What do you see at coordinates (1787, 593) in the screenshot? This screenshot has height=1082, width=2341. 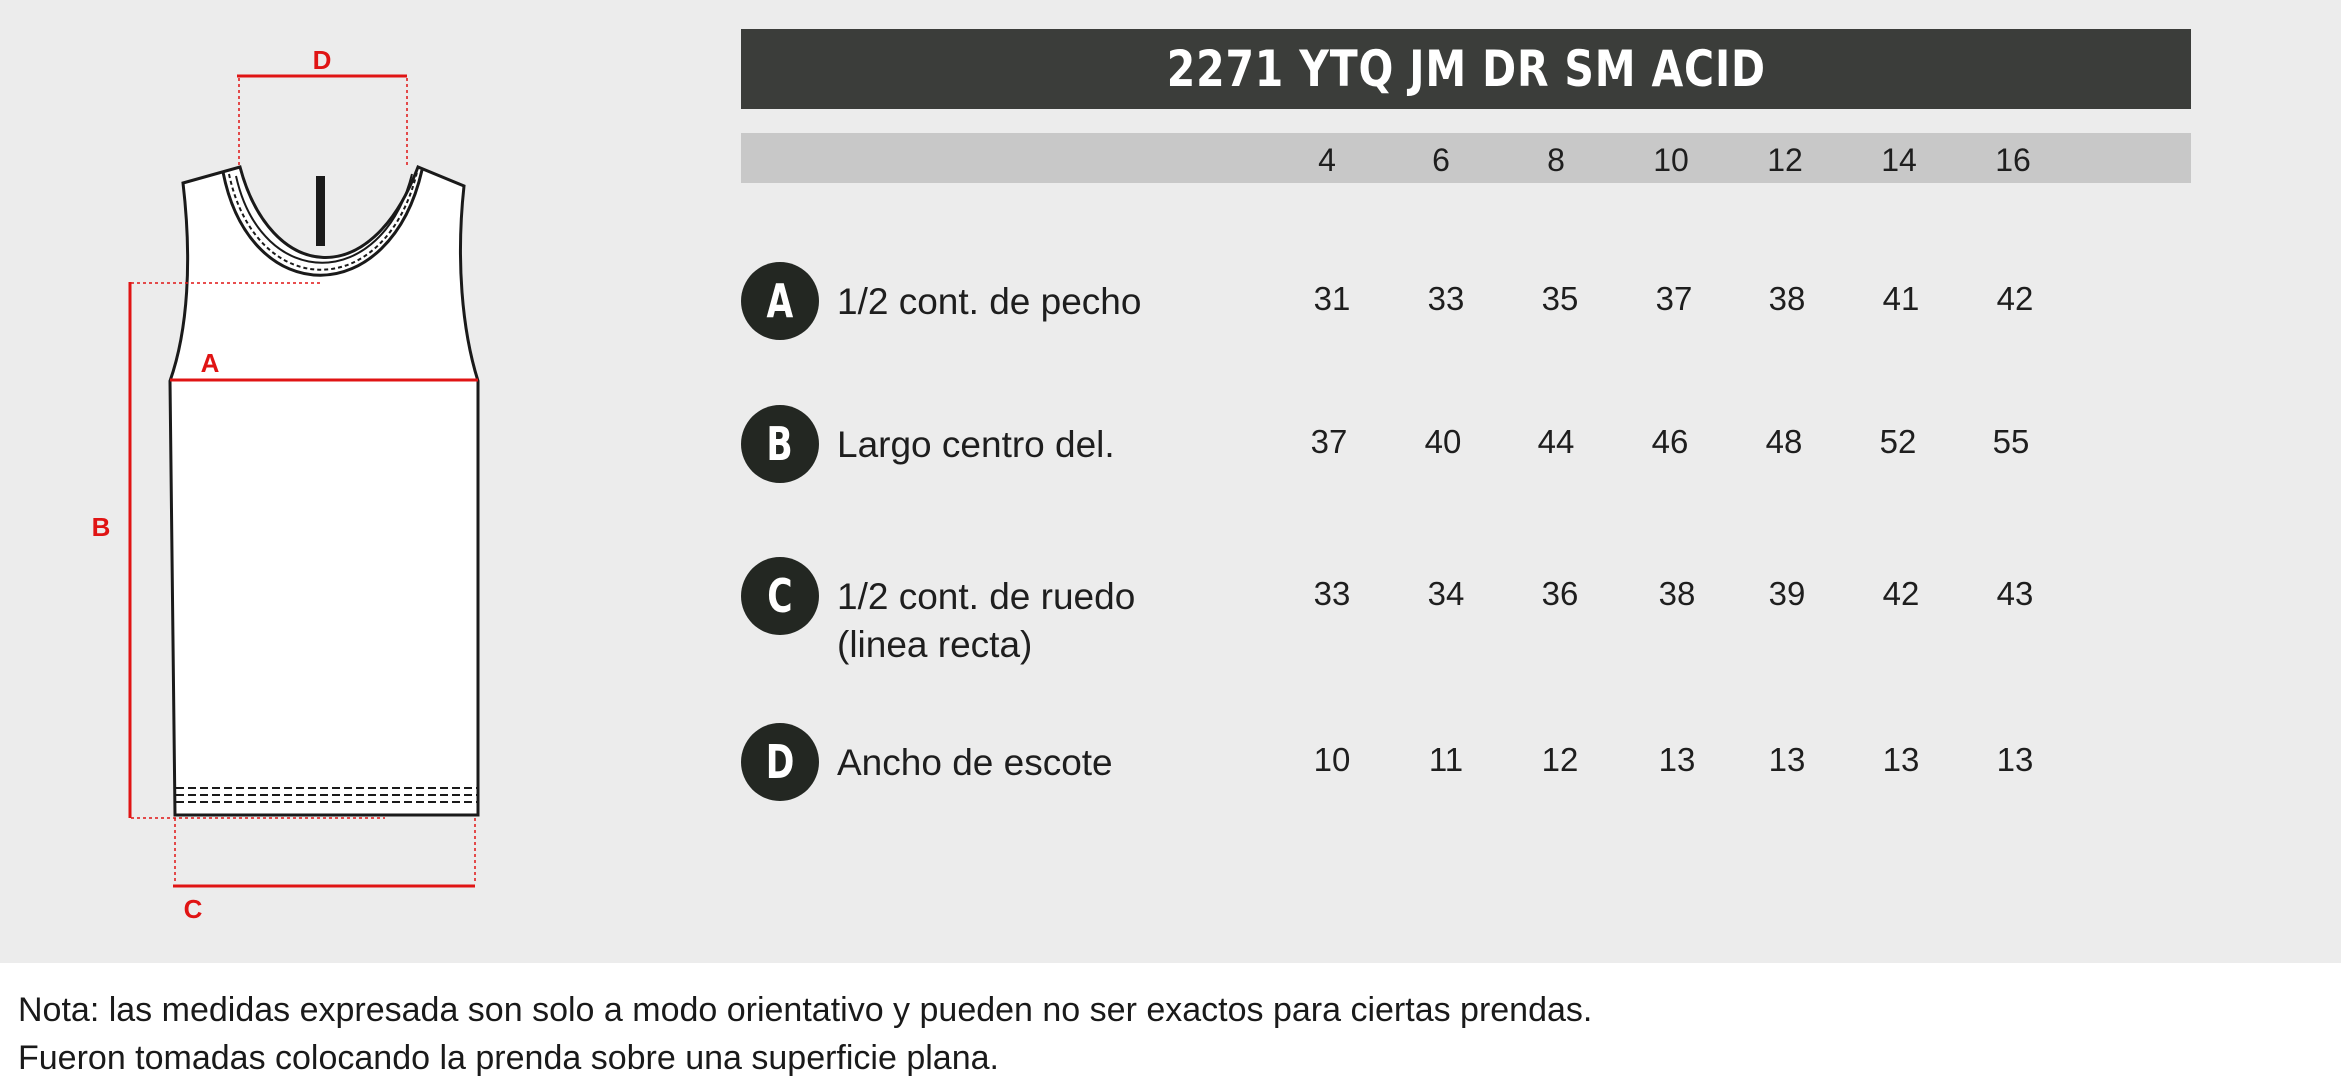 I see `measurement-value: 39` at bounding box center [1787, 593].